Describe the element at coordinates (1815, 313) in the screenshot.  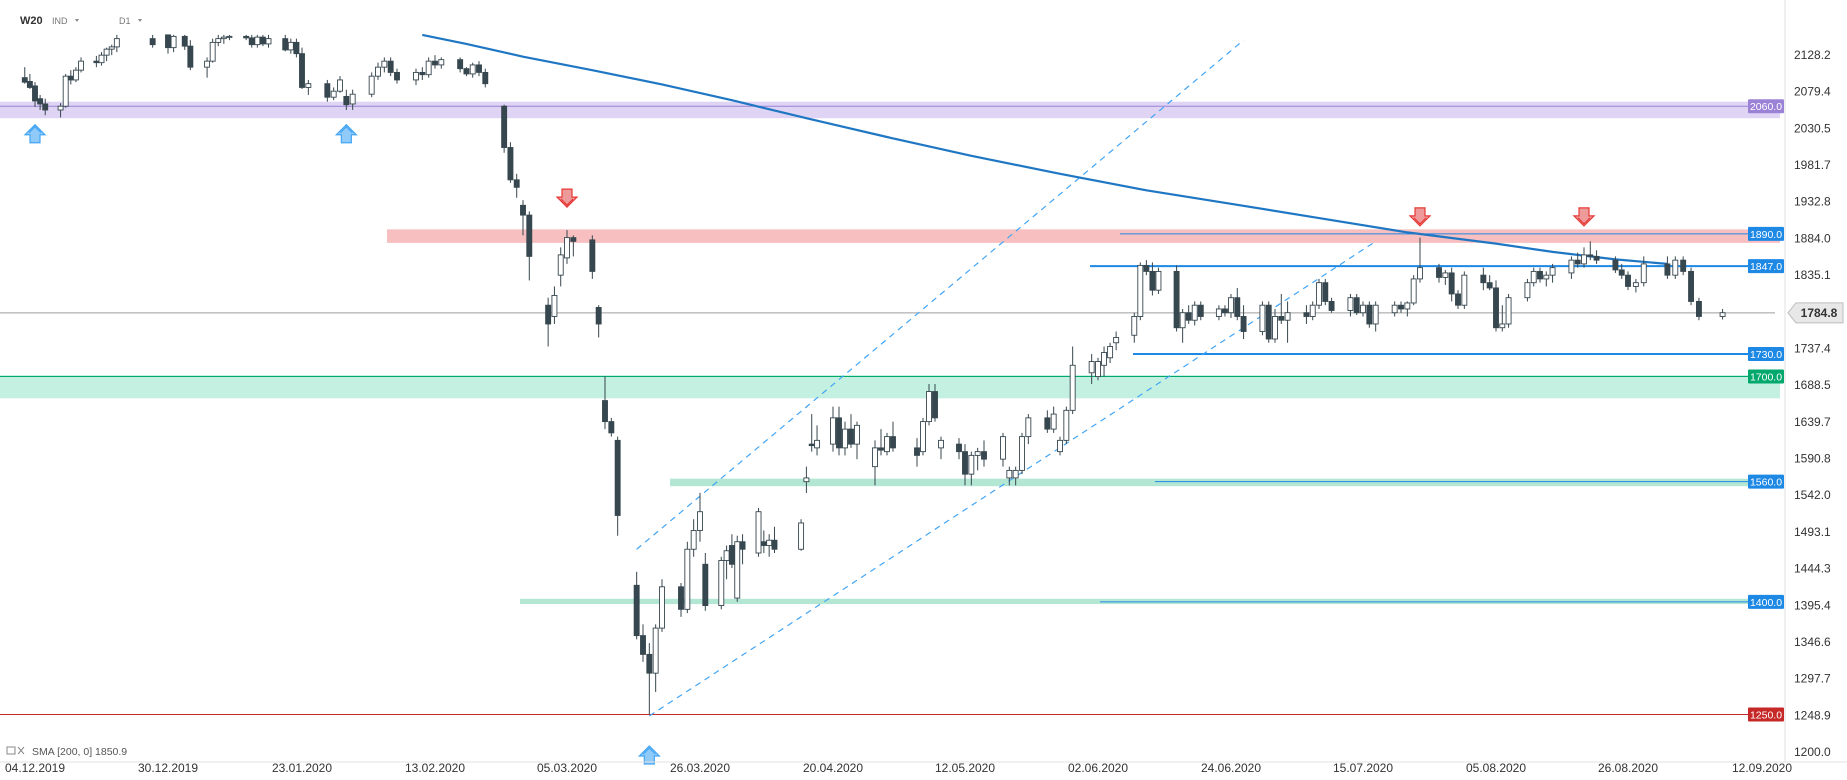
I see `current-price-label: 1784.8` at that location.